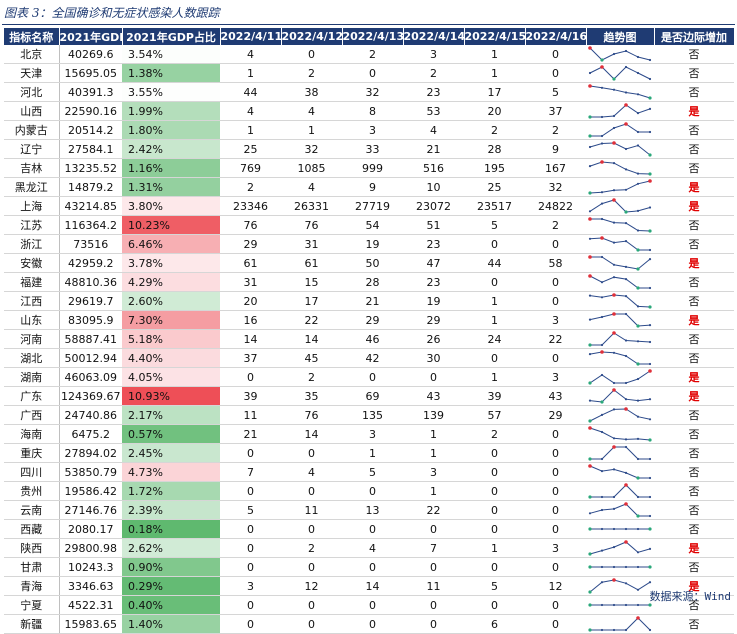  I want to click on daily-count-cell: 7, so click(250, 472).